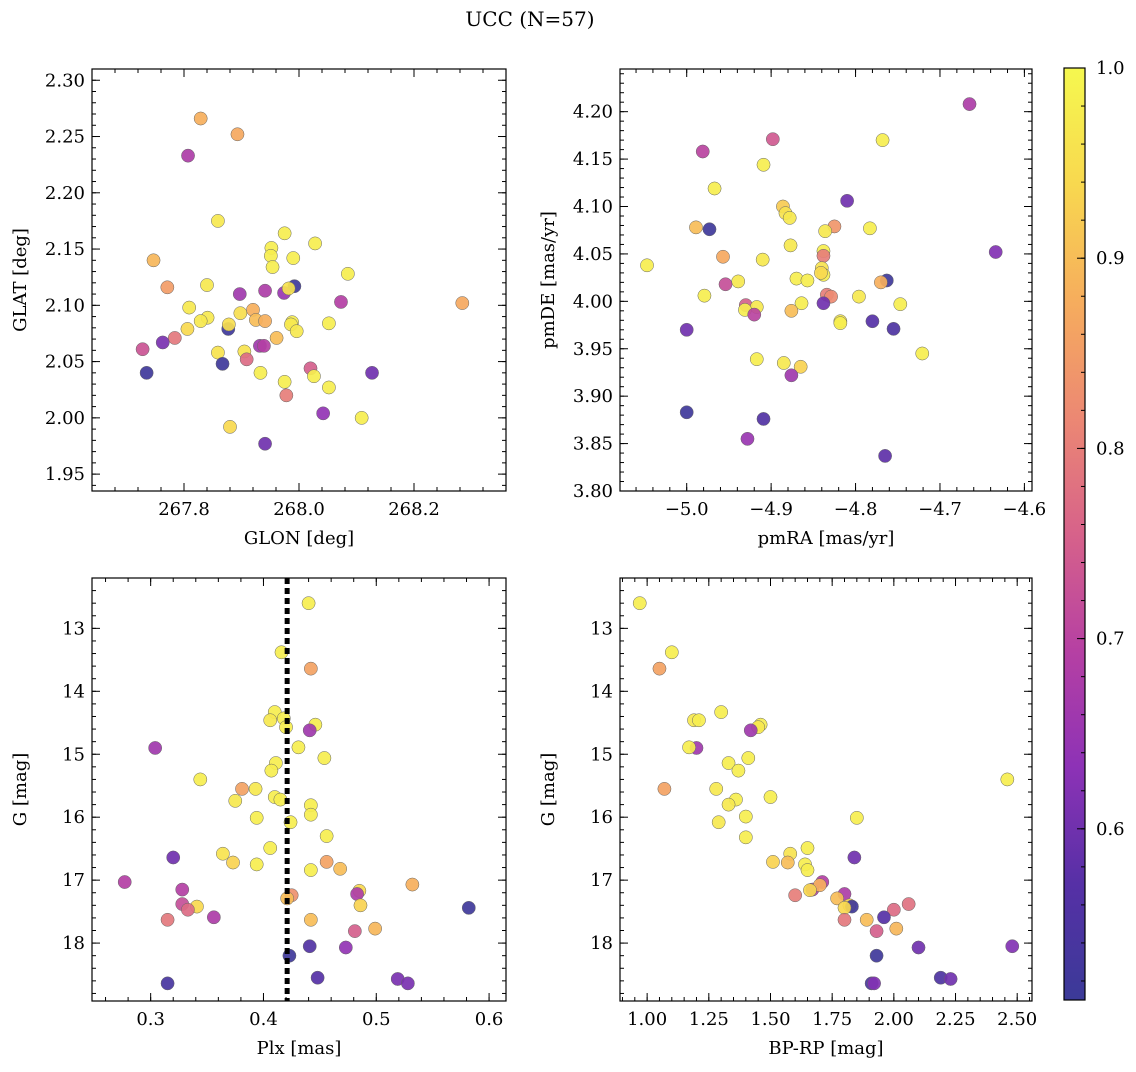 The width and height of the screenshot is (1136, 1072). What do you see at coordinates (601, 880) in the screenshot?
I see `y-tick-label: 17` at bounding box center [601, 880].